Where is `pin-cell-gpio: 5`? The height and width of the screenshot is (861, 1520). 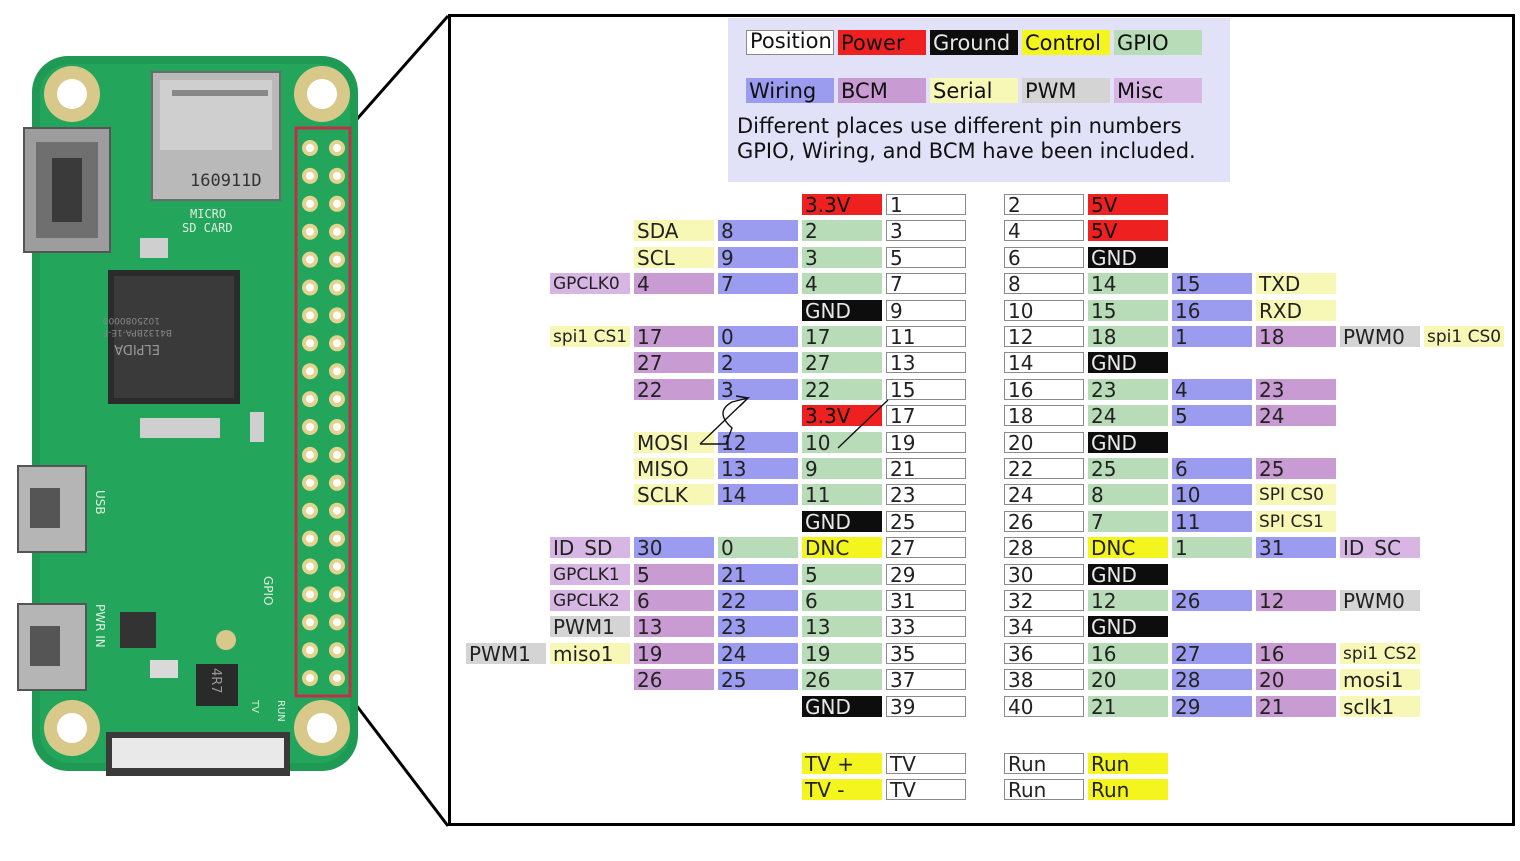 pin-cell-gpio: 5 is located at coordinates (842, 574).